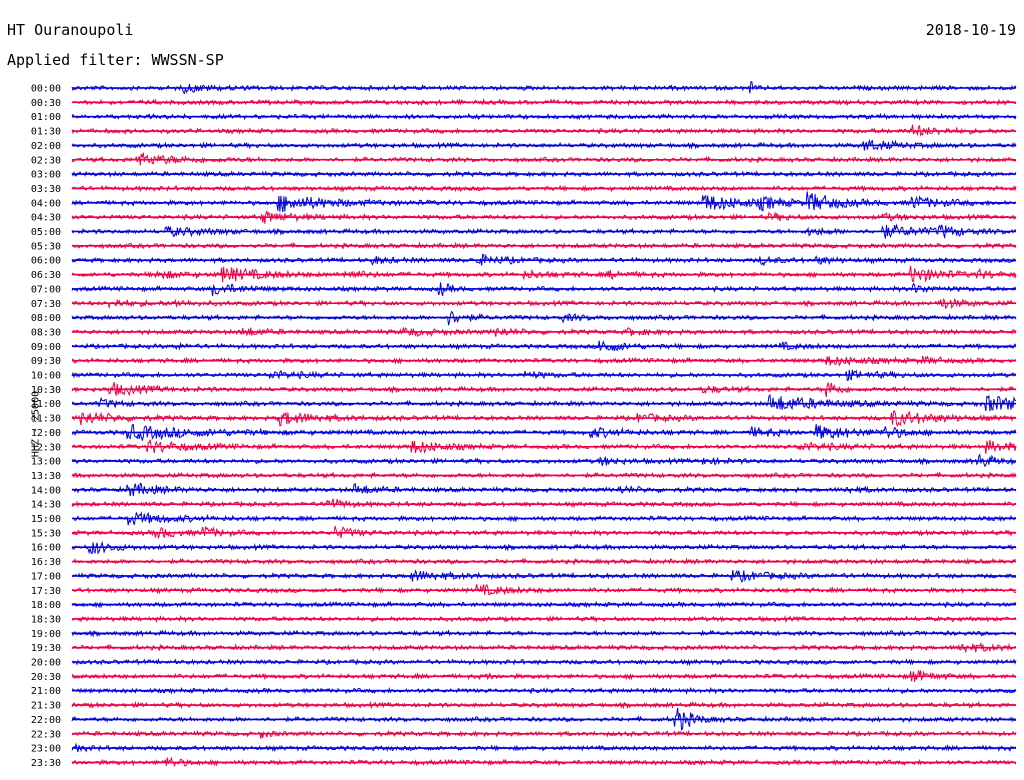  I want to click on row-time-label: 10:00, so click(46, 376).